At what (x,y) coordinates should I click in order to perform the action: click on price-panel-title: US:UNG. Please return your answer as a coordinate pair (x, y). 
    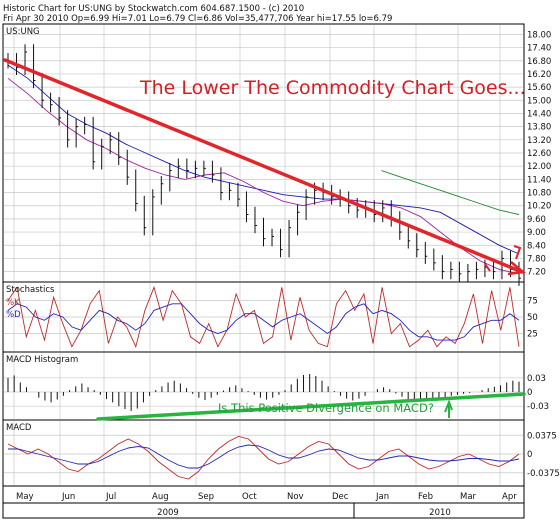
    Looking at the image, I should click on (23, 32).